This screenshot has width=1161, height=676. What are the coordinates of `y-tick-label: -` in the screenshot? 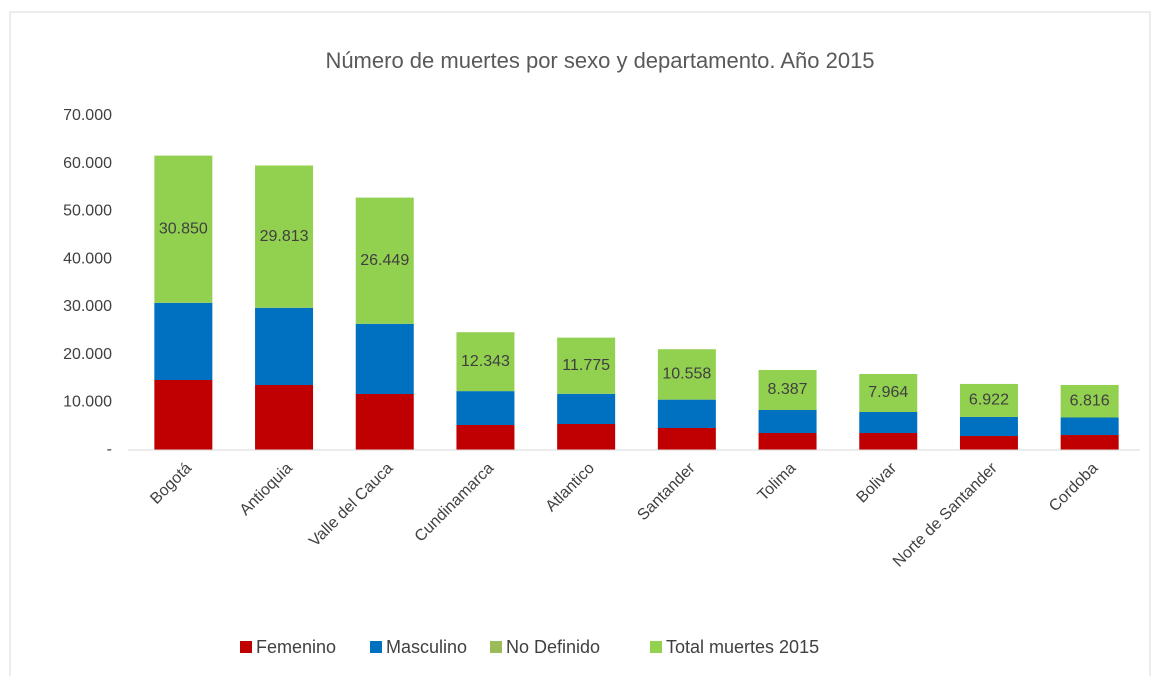 It's located at (109, 449).